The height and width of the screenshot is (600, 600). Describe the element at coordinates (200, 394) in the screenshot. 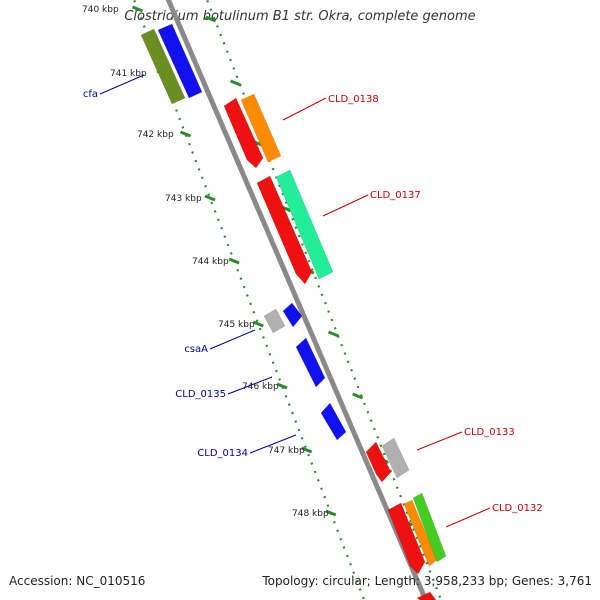

I see `gene-label-CLD_0135: CLD_0135` at that location.